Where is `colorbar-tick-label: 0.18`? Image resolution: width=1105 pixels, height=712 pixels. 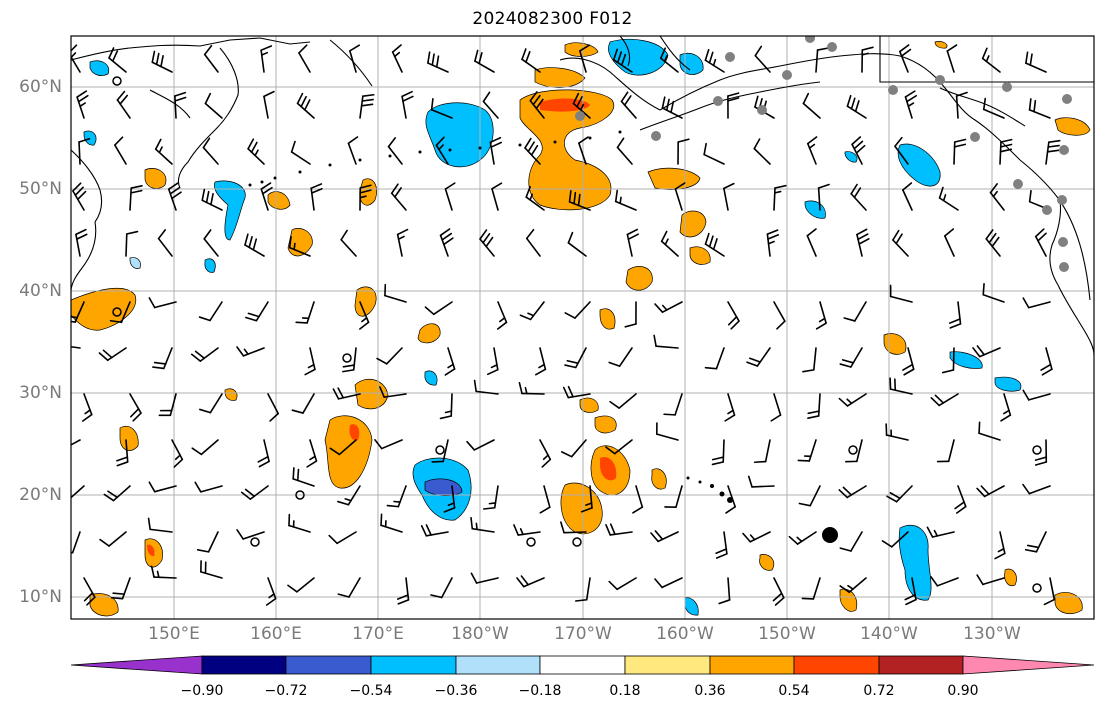
colorbar-tick-label: 0.18 is located at coordinates (625, 691).